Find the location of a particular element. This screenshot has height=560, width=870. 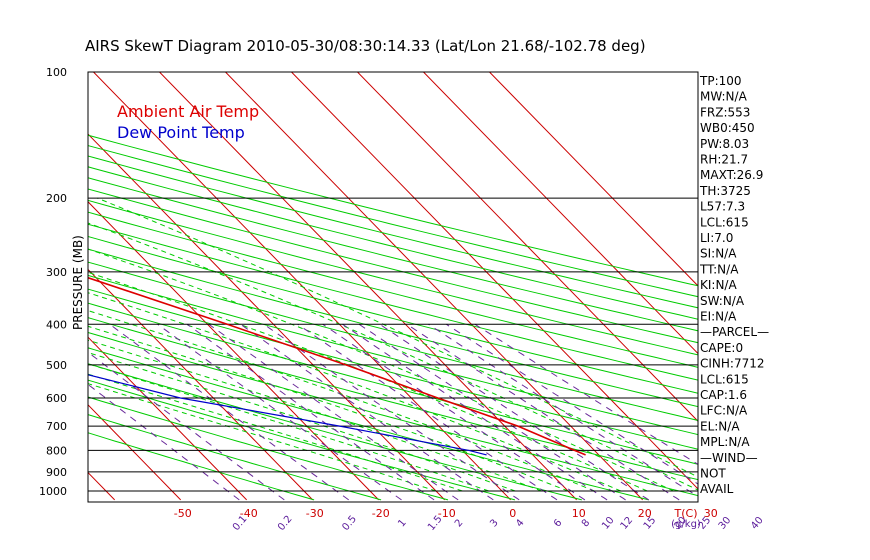

index-entry: LCL:615 is located at coordinates (724, 222).